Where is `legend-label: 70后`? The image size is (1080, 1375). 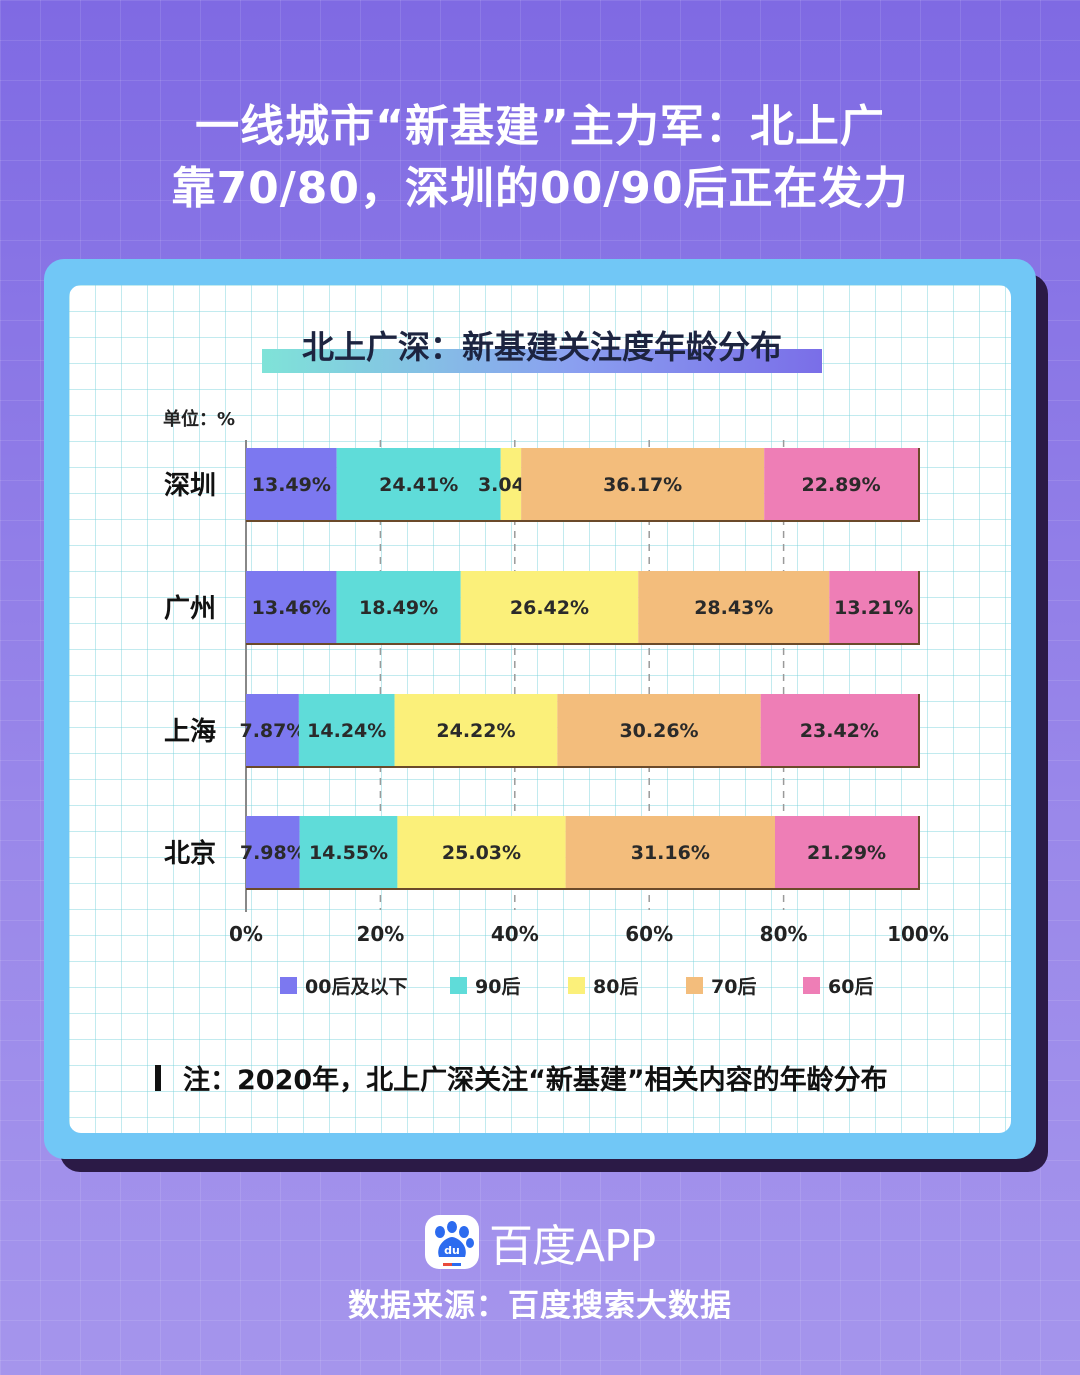 legend-label: 70后 is located at coordinates (734, 987).